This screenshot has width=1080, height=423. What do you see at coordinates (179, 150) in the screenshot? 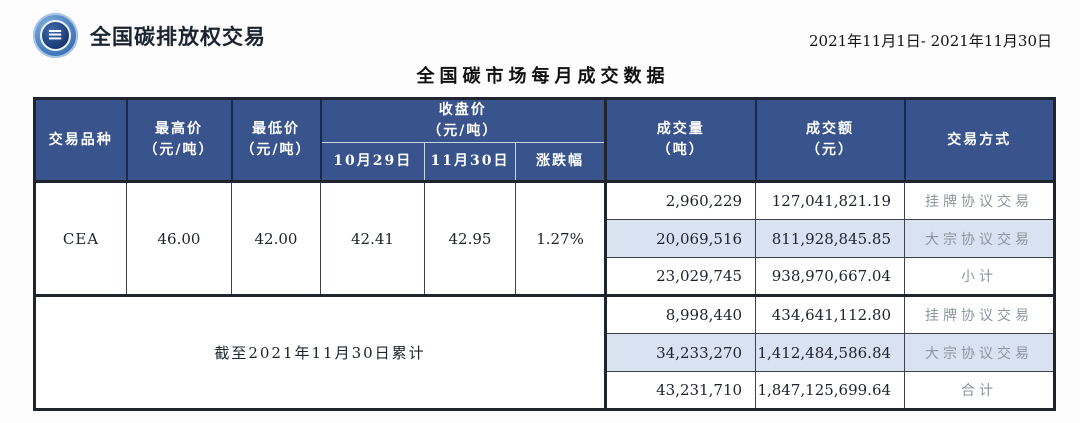
I see `header-high-line2: （元/吨）` at bounding box center [179, 150].